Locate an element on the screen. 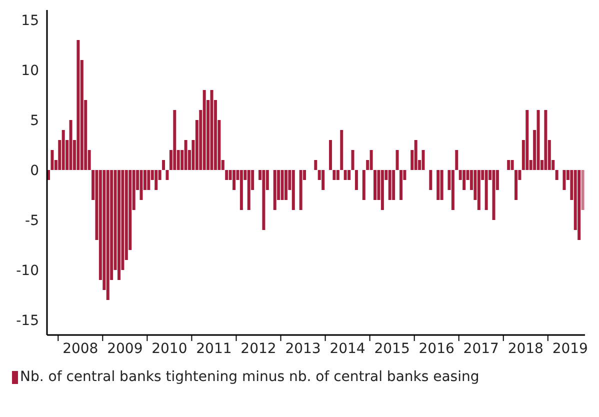 This screenshot has width=599, height=417. y-tick-label: 0 is located at coordinates (34, 170).